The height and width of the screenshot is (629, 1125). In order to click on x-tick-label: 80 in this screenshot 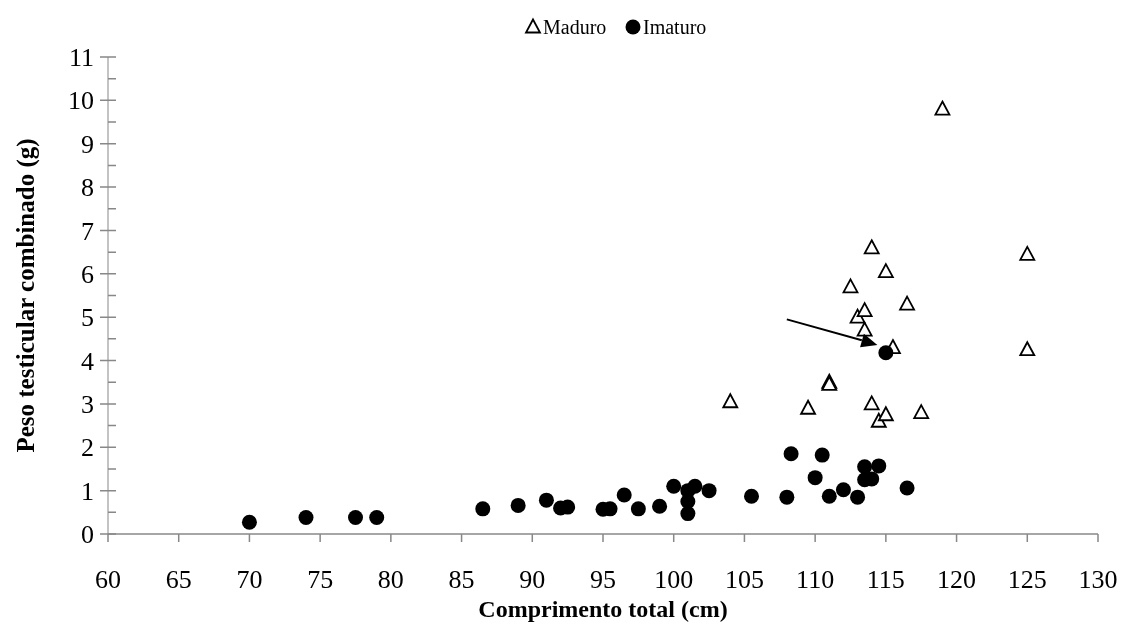, I will do `click(390, 579)`.